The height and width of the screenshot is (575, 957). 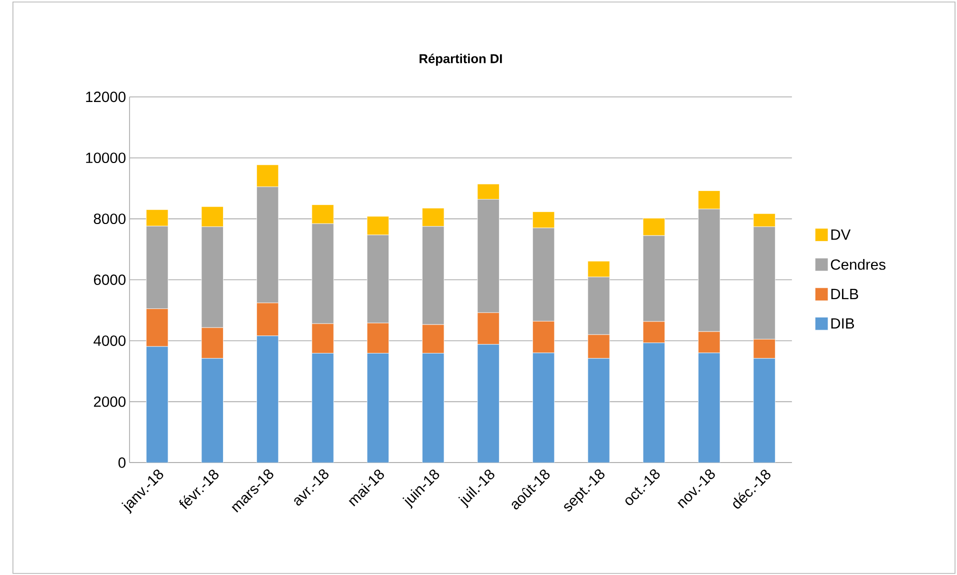 What do you see at coordinates (122, 462) in the screenshot?
I see `y-tick-label: 0` at bounding box center [122, 462].